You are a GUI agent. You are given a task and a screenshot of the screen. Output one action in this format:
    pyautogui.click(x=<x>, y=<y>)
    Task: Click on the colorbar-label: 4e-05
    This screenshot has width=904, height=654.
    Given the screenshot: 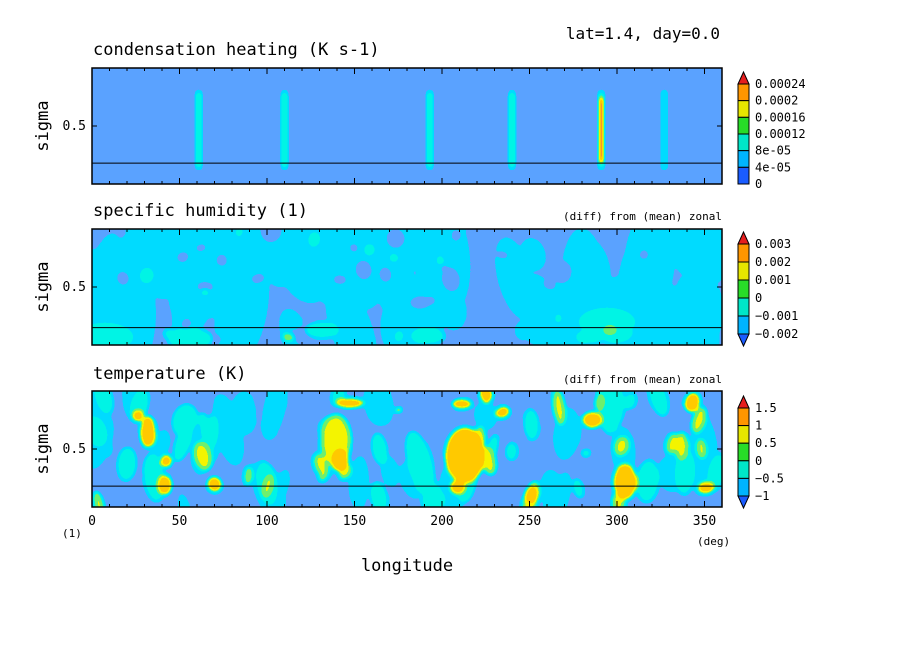 What is the action you would take?
    pyautogui.click(x=773, y=167)
    